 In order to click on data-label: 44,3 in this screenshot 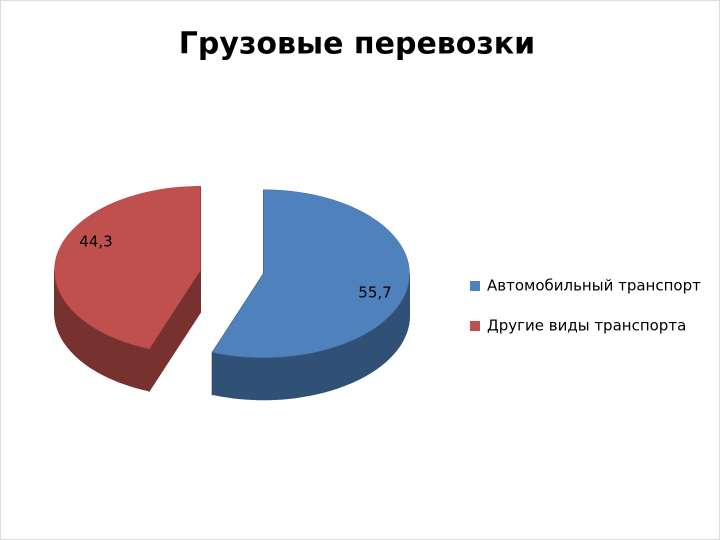, I will do `click(95, 242)`.